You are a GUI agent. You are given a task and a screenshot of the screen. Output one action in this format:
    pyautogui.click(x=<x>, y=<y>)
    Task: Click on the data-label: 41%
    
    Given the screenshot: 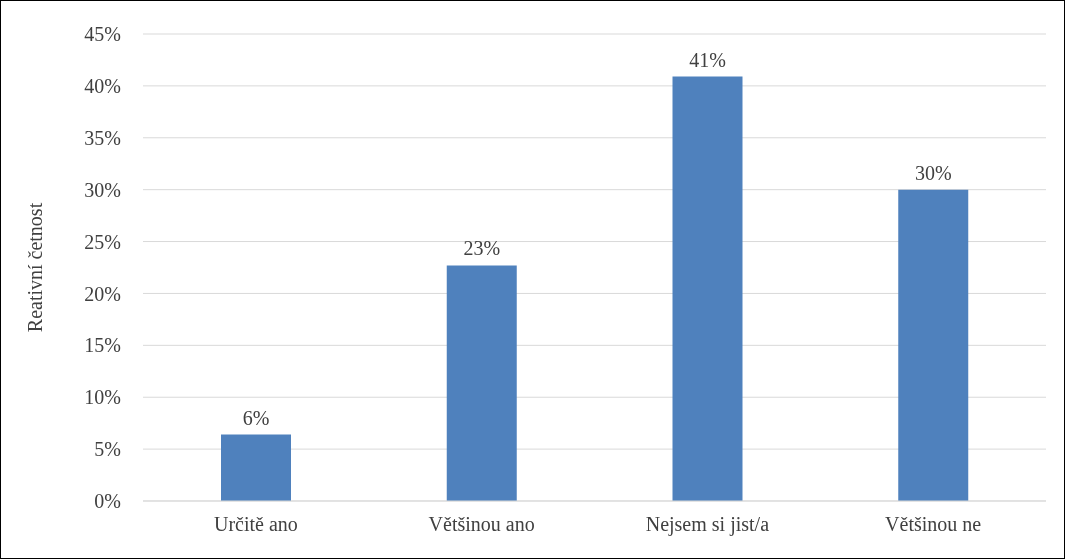 What is the action you would take?
    pyautogui.click(x=707, y=59)
    